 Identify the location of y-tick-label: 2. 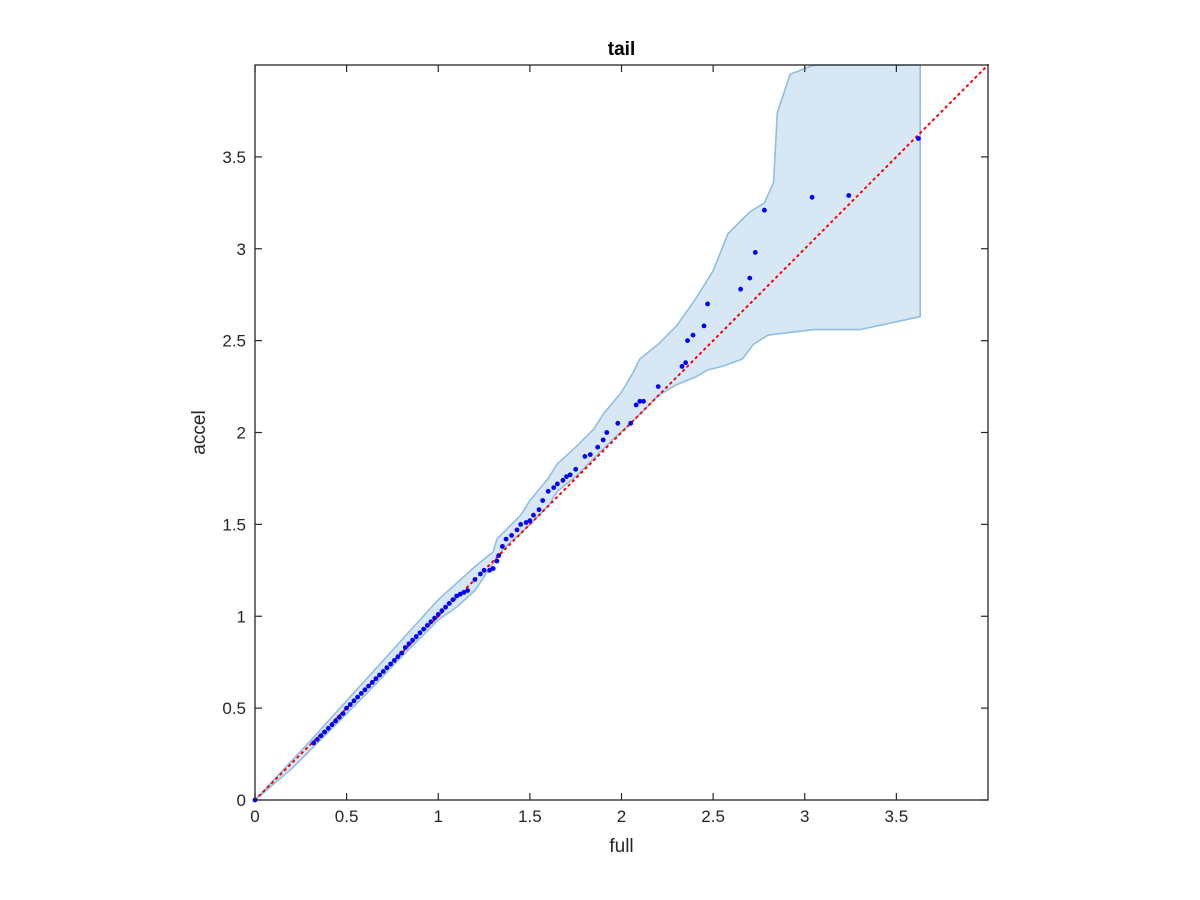
(241, 433).